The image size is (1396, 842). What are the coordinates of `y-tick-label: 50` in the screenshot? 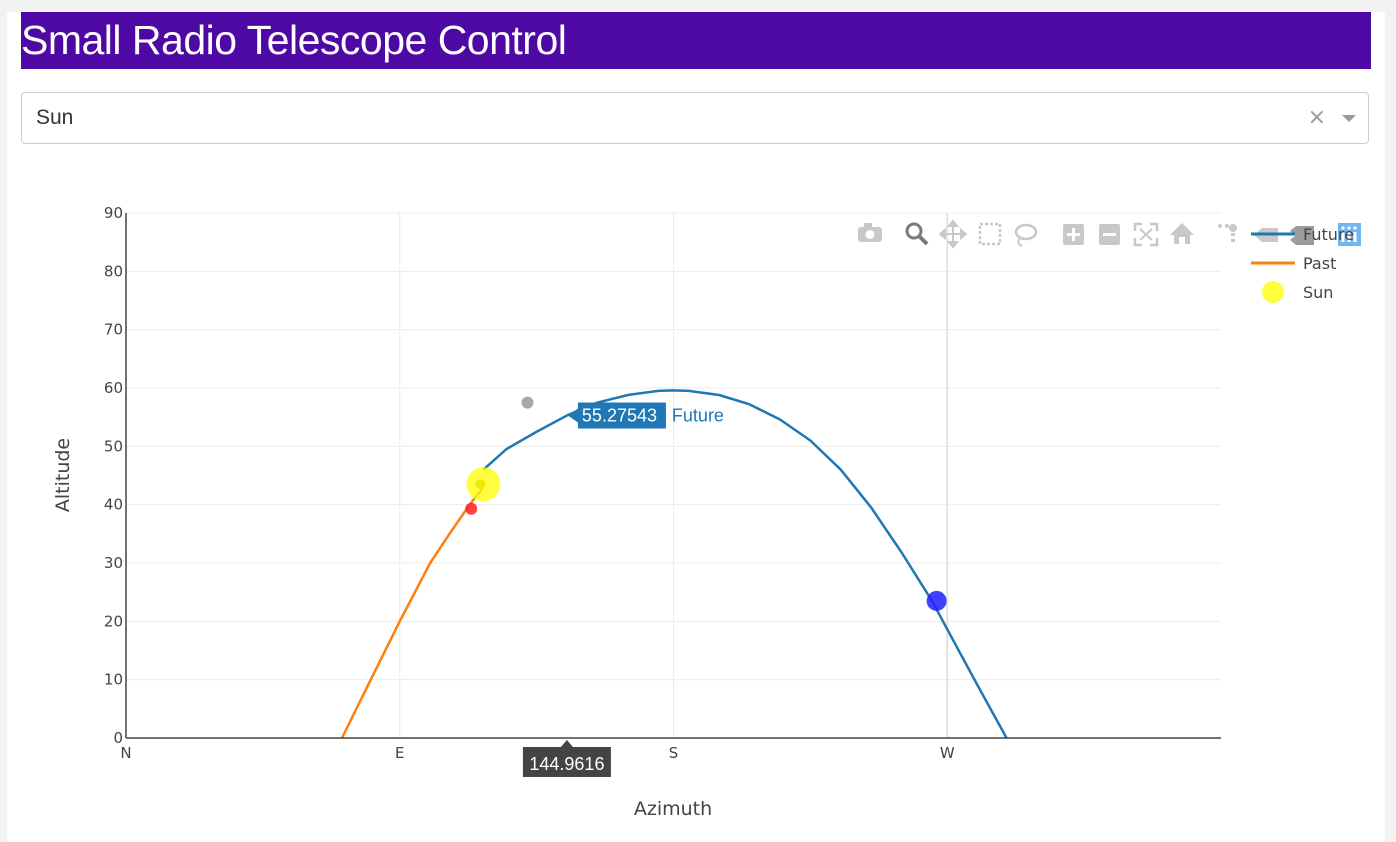 It's located at (113, 446).